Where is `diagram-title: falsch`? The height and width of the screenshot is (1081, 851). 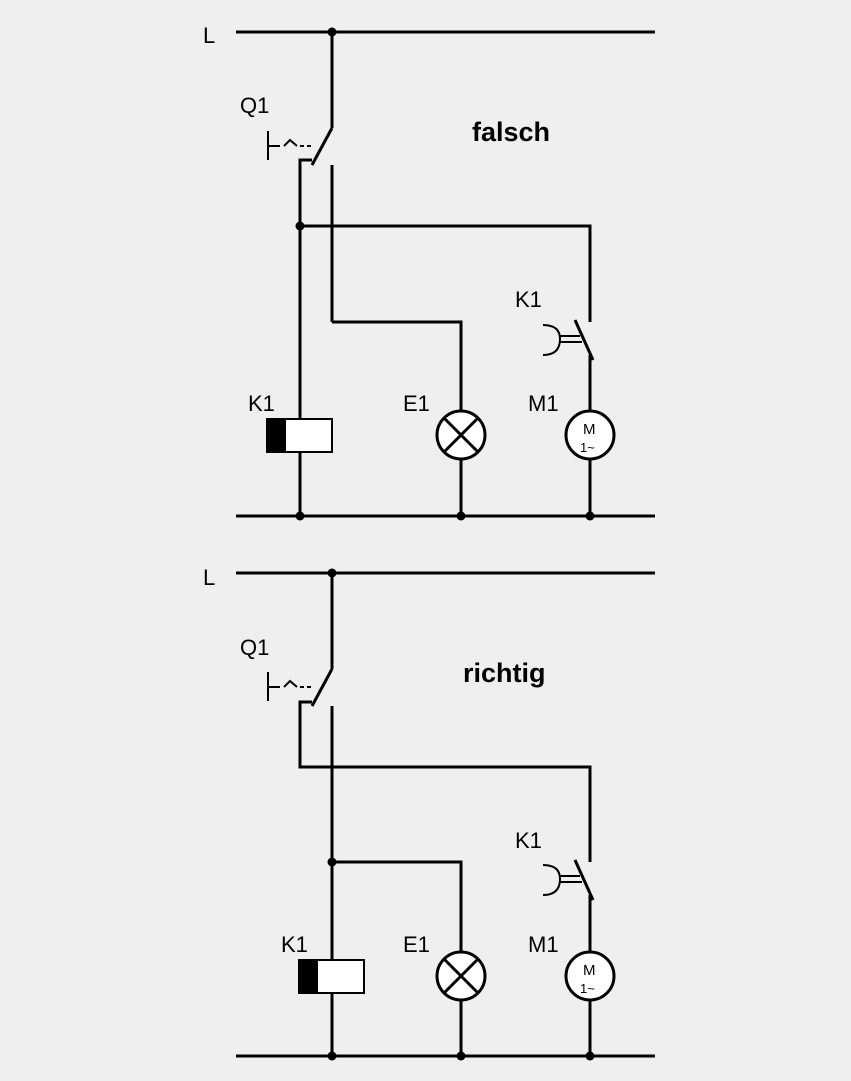
diagram-title: falsch is located at coordinates (511, 132).